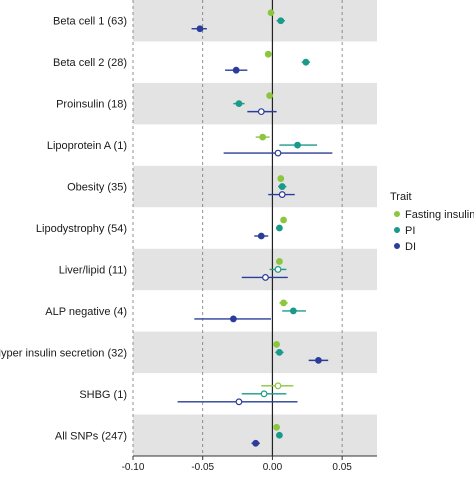 This screenshot has width=474, height=479. I want to click on category-label: Lipoprotein A (1), so click(87, 146).